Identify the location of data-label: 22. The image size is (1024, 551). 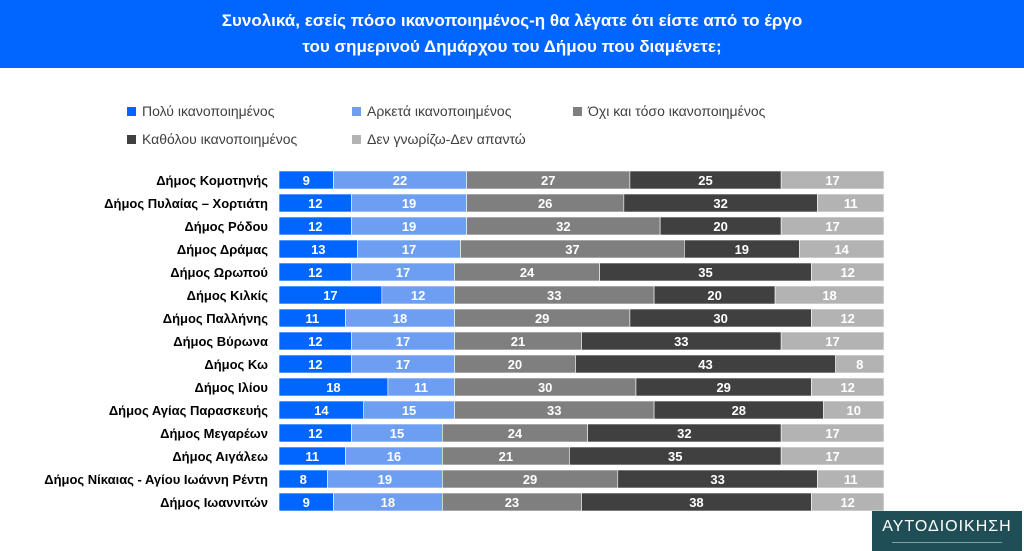
(400, 180).